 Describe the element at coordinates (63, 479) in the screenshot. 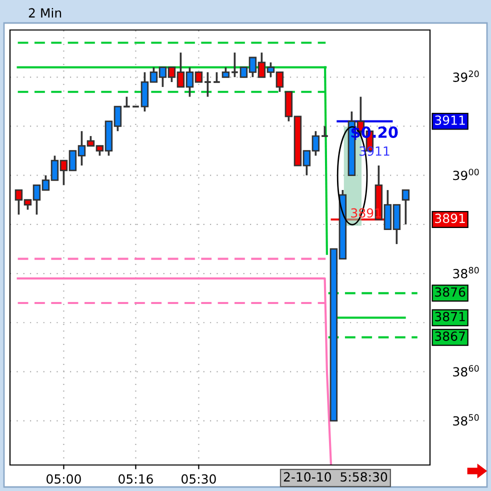

I see `x-tick-label: 05:00` at that location.